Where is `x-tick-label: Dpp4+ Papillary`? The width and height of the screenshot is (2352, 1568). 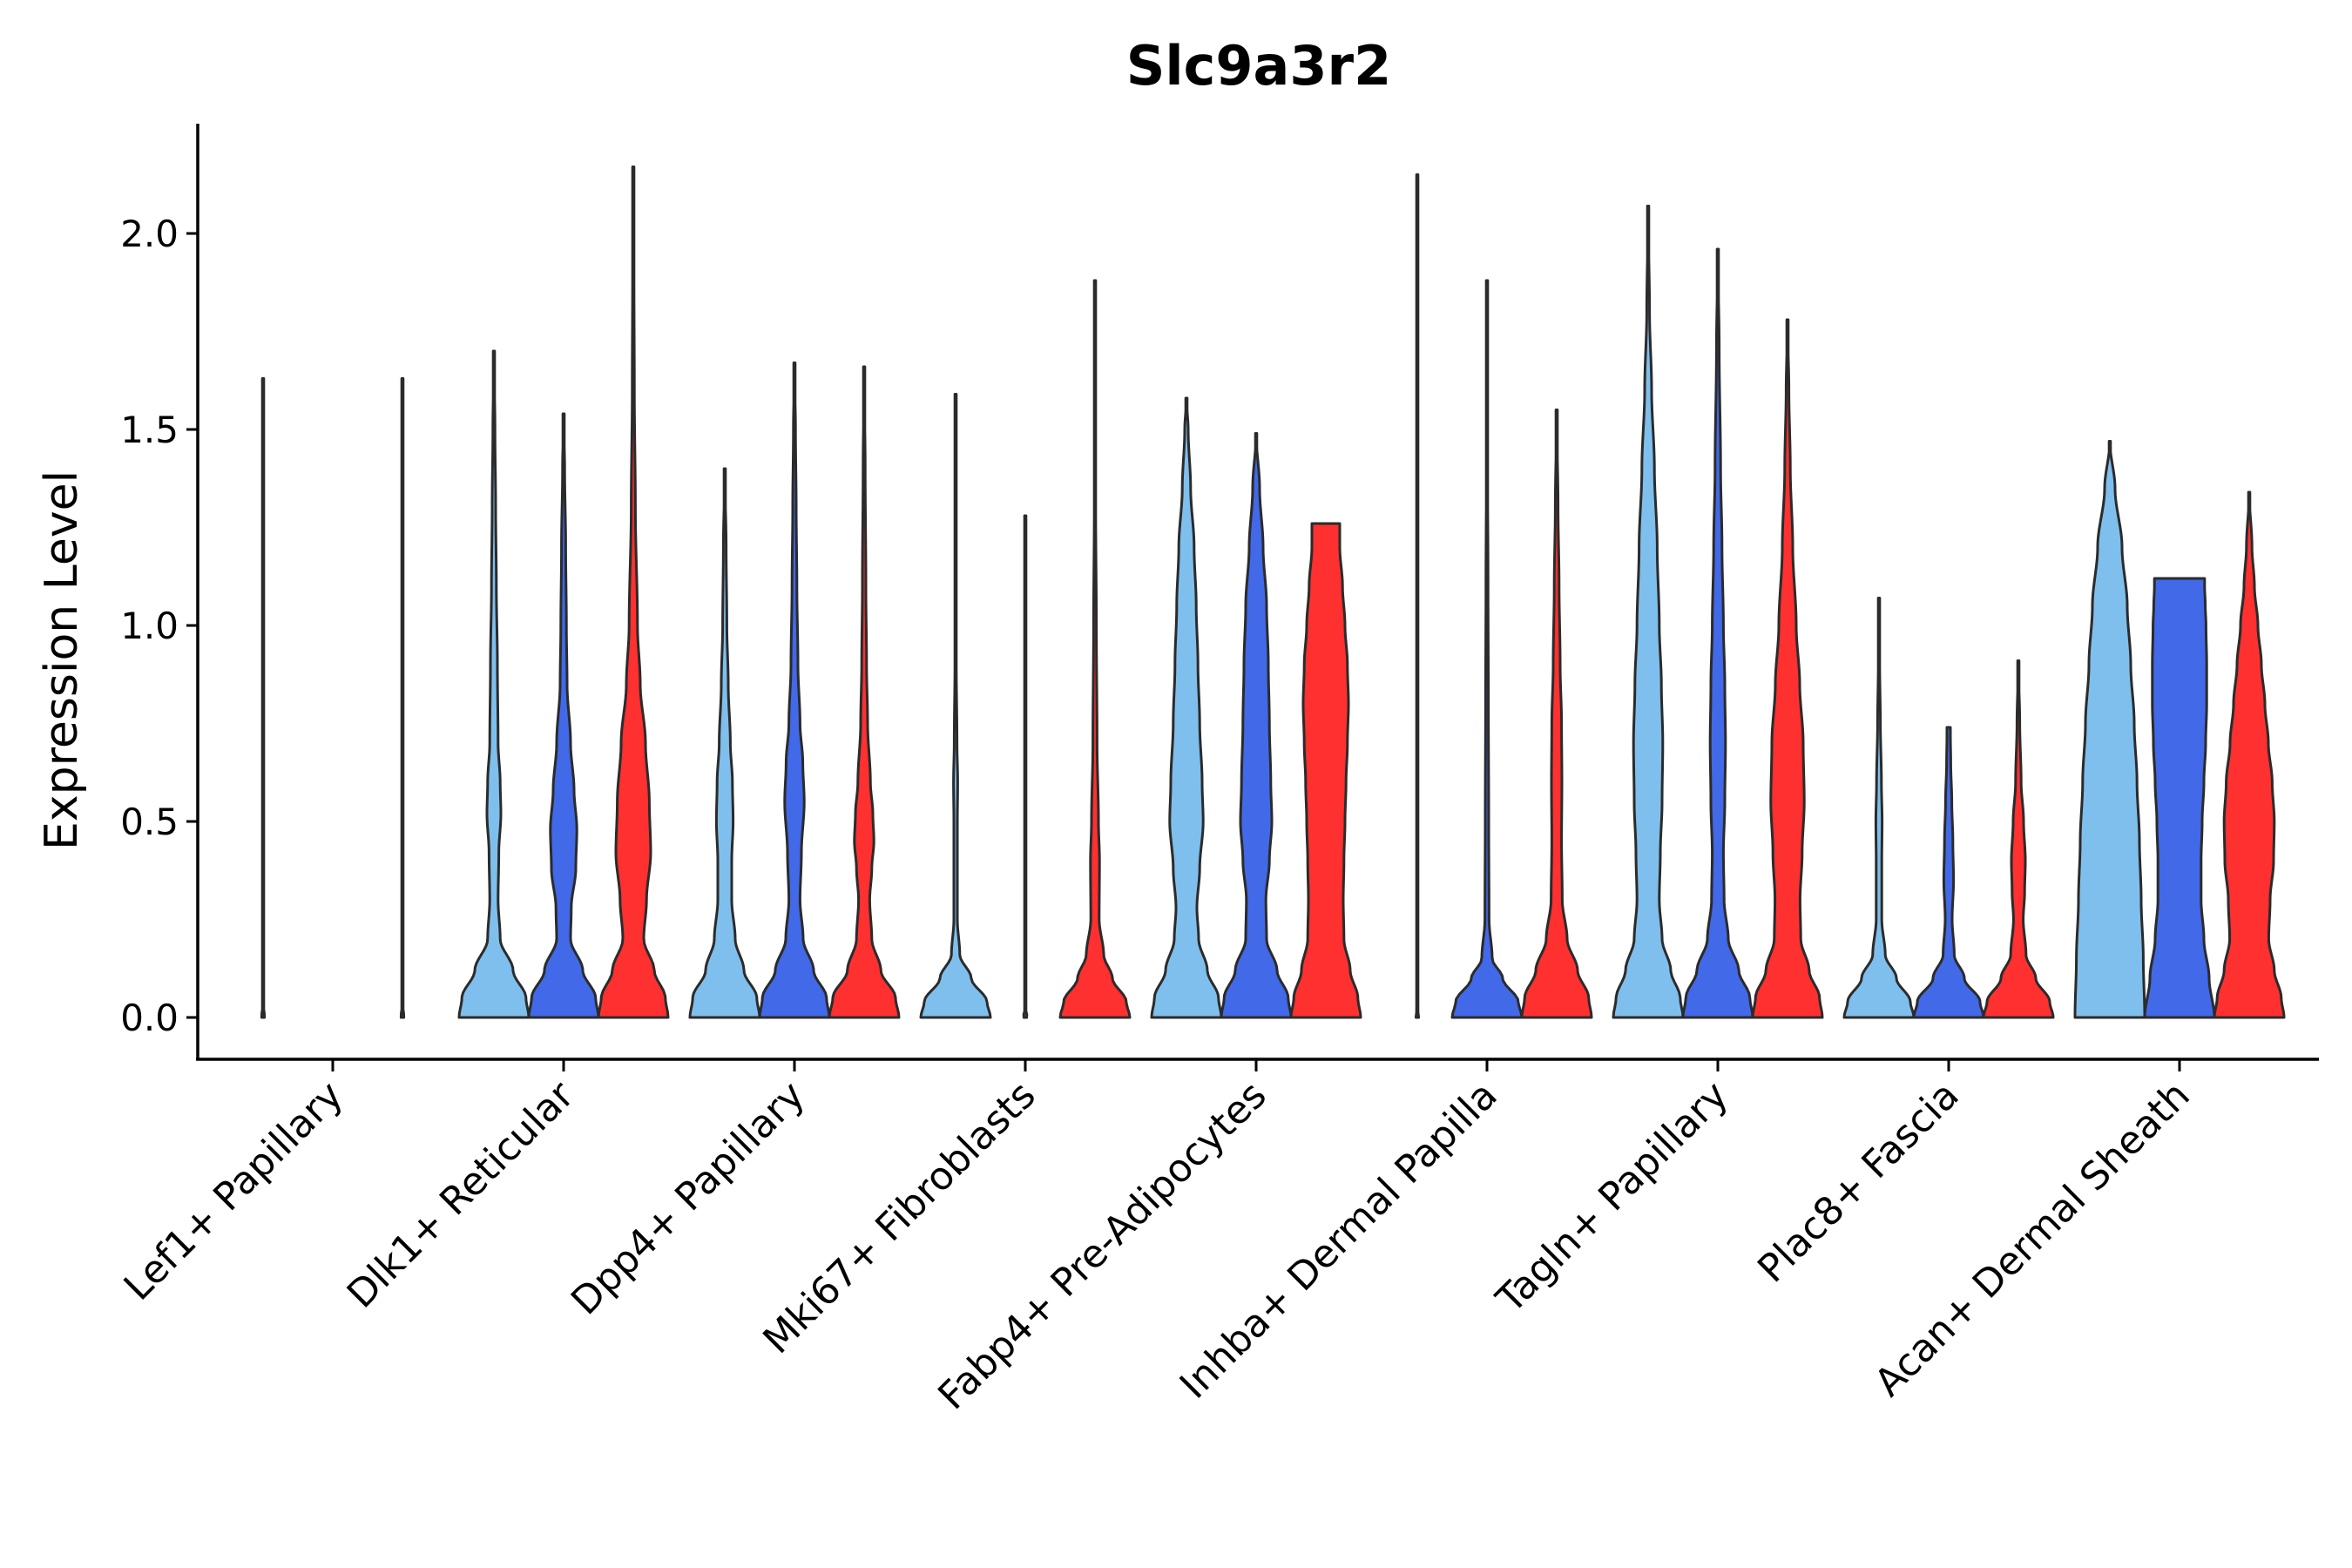
x-tick-label: Dpp4+ Papillary is located at coordinates (688, 1198).